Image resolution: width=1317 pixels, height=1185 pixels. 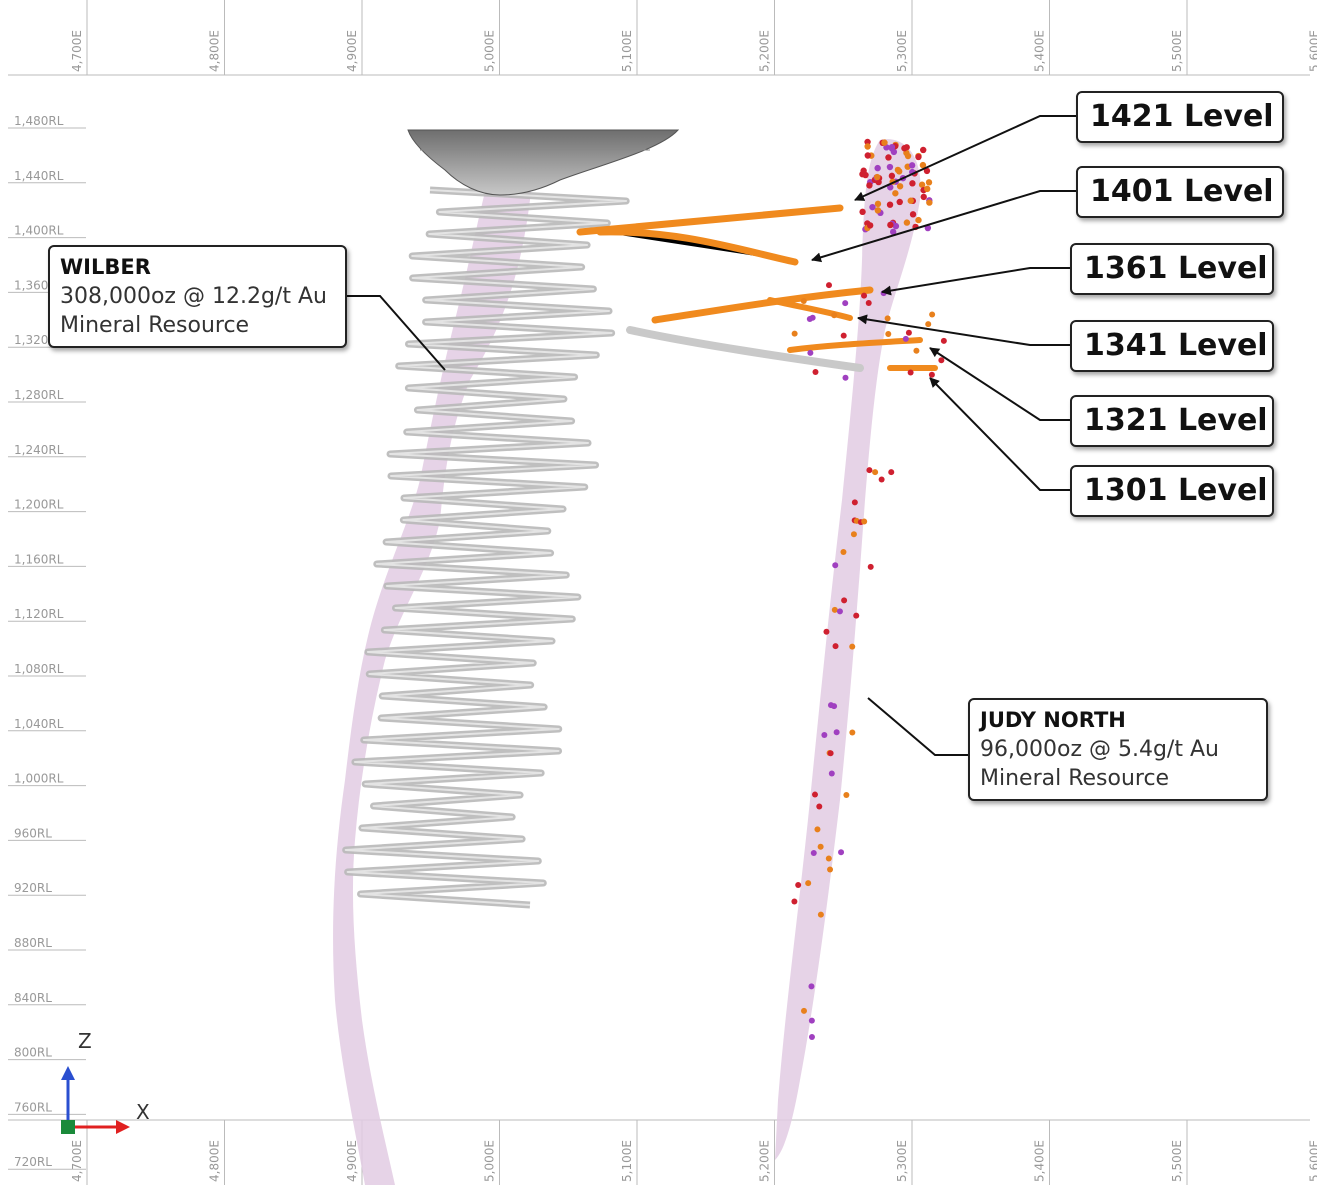 I want to click on easting-label-top: 5,600E, so click(x=1312, y=51).